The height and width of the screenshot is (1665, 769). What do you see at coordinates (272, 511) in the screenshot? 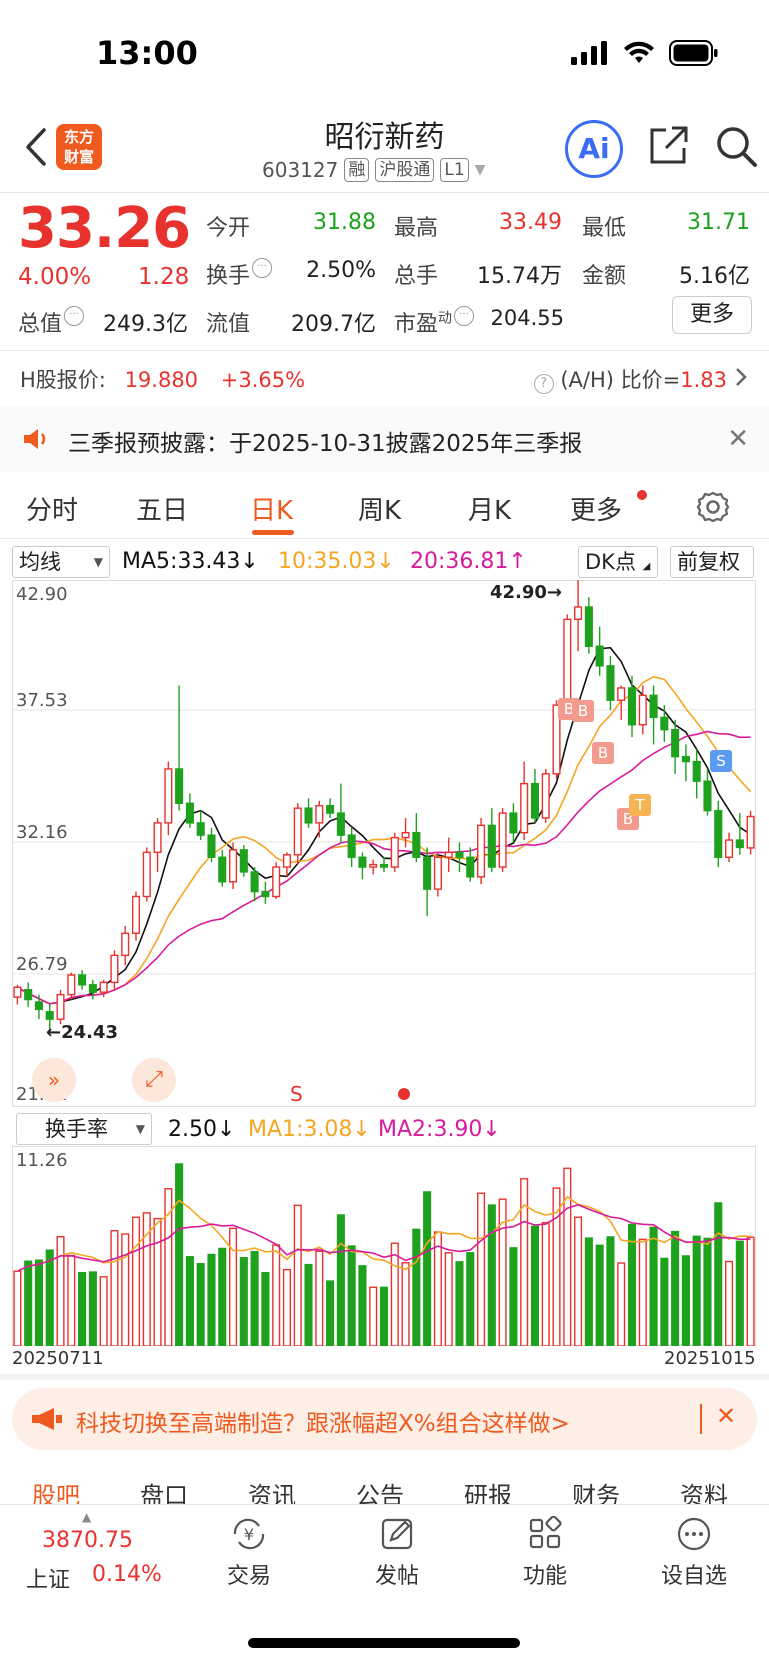
I see `tab-daily-k: 日K` at bounding box center [272, 511].